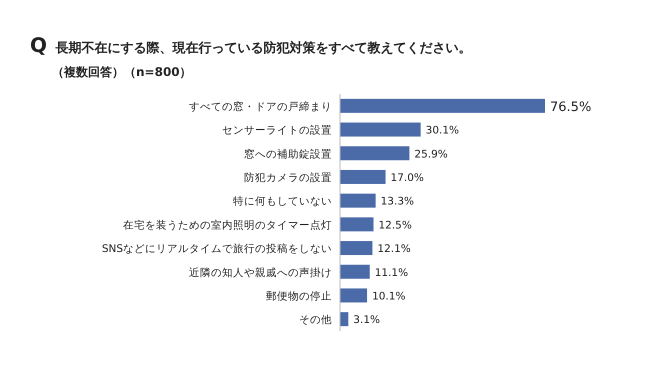 The width and height of the screenshot is (650, 366). Describe the element at coordinates (260, 106) in the screenshot. I see `y-tick-label: すべての窓・ドアの戸締まり` at that location.